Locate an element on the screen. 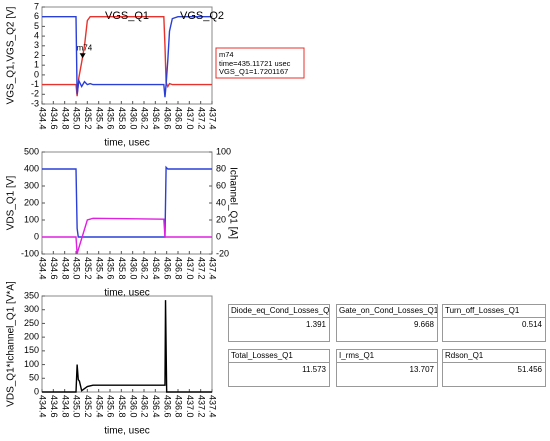 The image size is (550, 441). y-tick-label: 200 is located at coordinates (31, 202).